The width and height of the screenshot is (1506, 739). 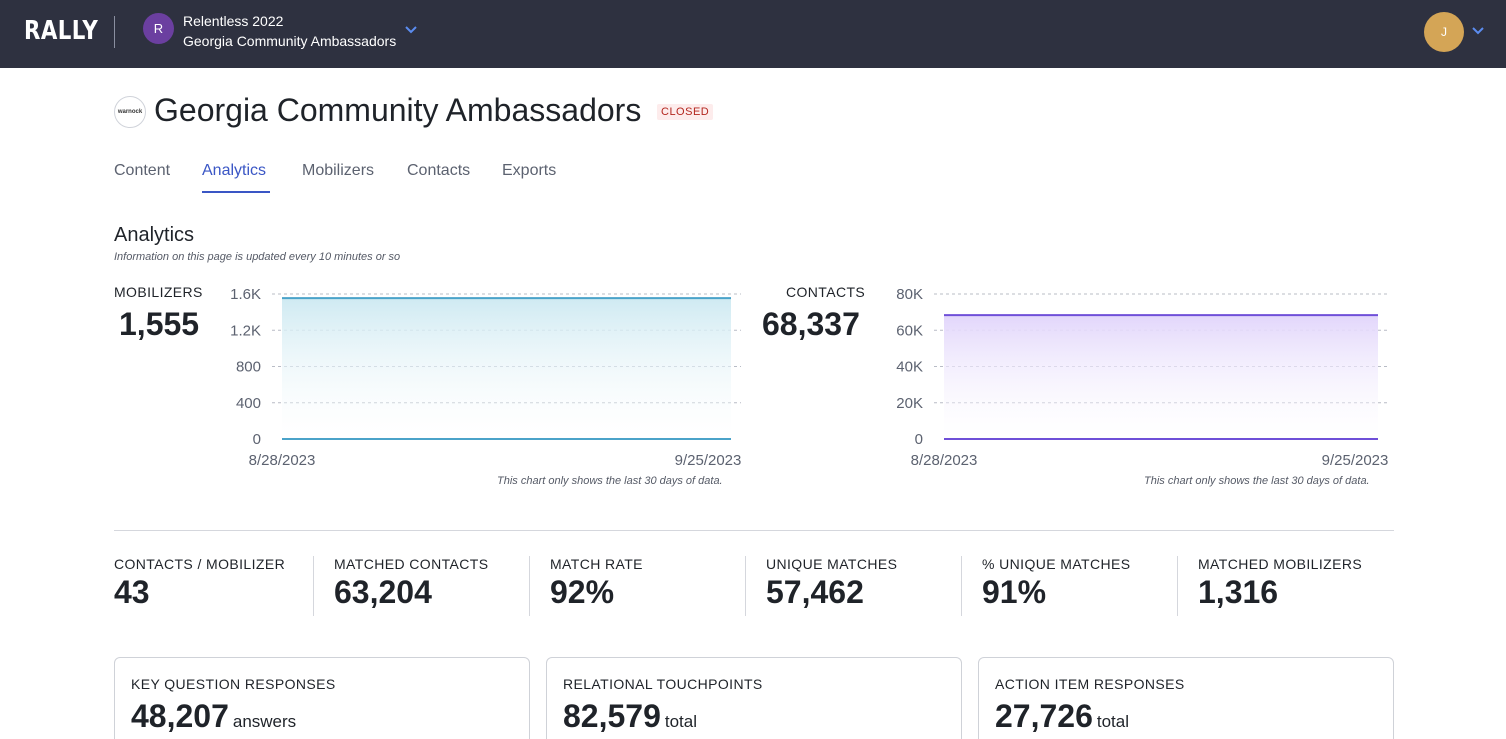 I want to click on mobilizers-count: 1,555, so click(x=159, y=324).